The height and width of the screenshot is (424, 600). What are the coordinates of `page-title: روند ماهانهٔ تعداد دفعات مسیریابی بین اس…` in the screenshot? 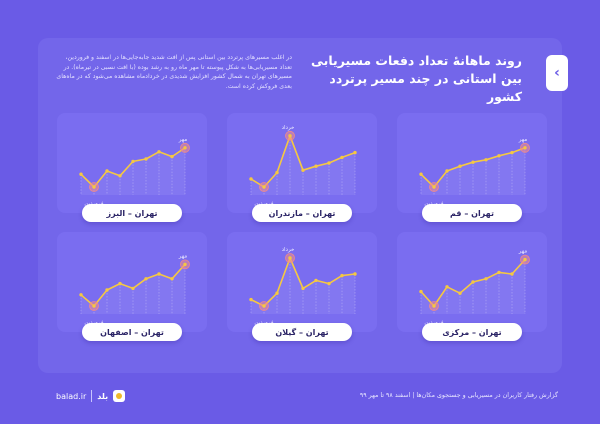 It's located at (416, 78).